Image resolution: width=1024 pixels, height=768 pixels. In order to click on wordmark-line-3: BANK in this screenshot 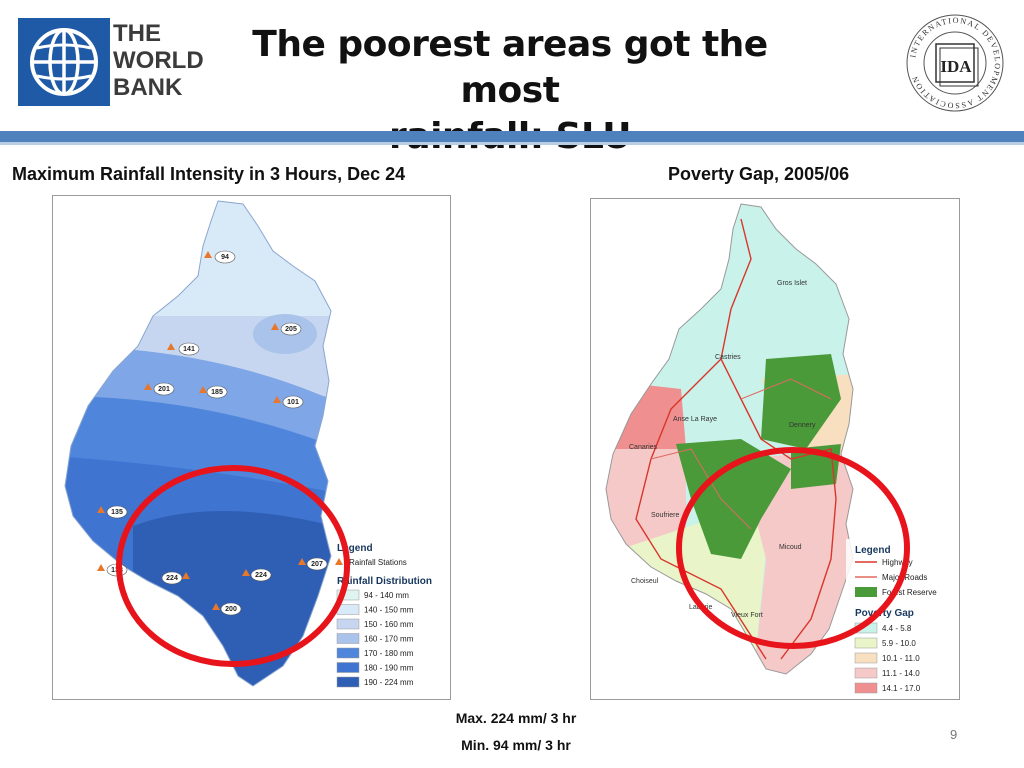, I will do `click(148, 87)`.